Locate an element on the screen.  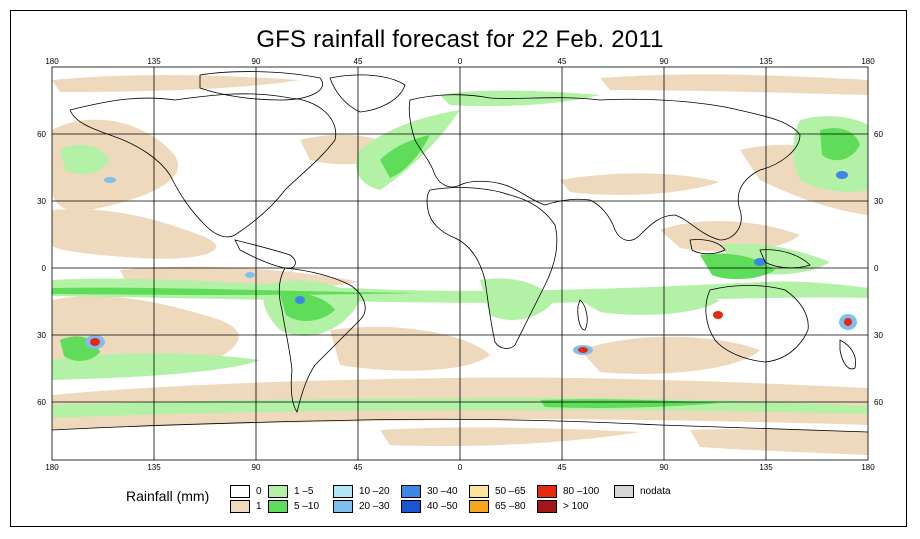
top-lon-label: 0 is located at coordinates (460, 61).